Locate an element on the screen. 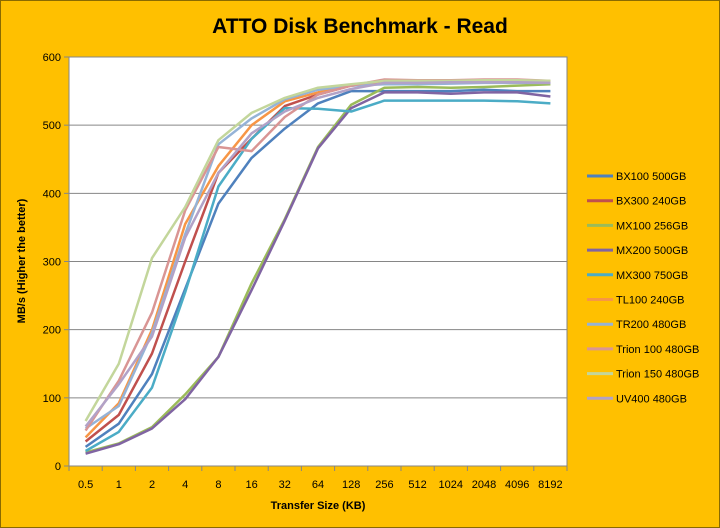  legend-label: BX100 500GB is located at coordinates (651, 177).